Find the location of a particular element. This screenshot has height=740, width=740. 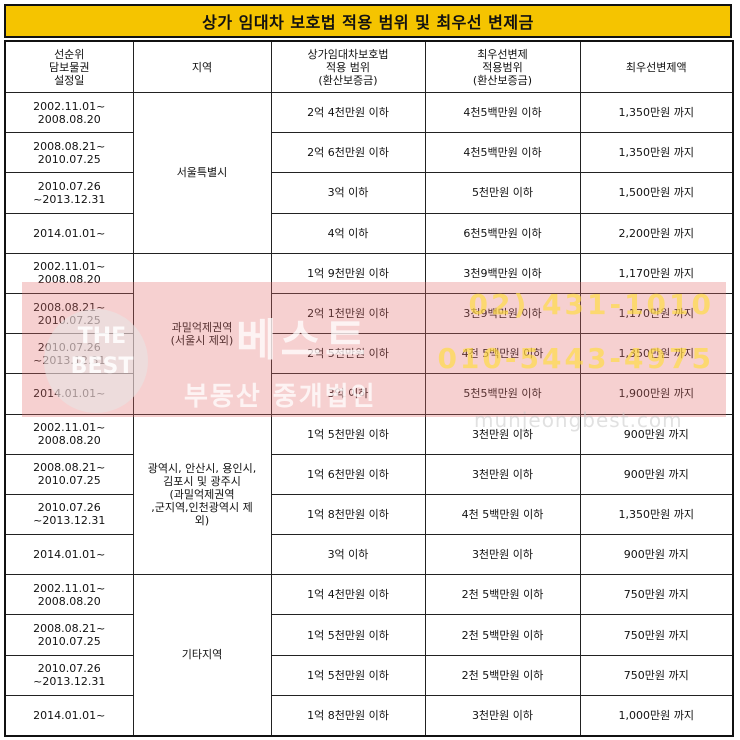

cell-amount: 1,000만원 까지 is located at coordinates (656, 715).